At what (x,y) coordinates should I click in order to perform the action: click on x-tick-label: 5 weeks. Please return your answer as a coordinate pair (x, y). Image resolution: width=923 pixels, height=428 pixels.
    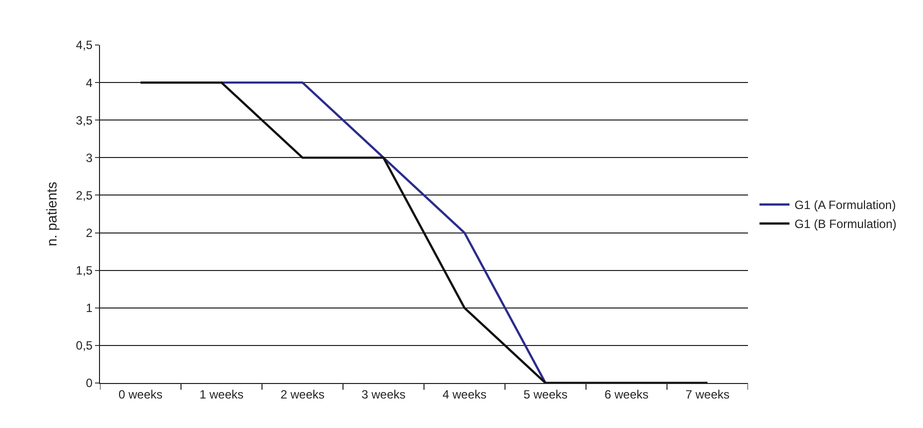
    Looking at the image, I should click on (545, 394).